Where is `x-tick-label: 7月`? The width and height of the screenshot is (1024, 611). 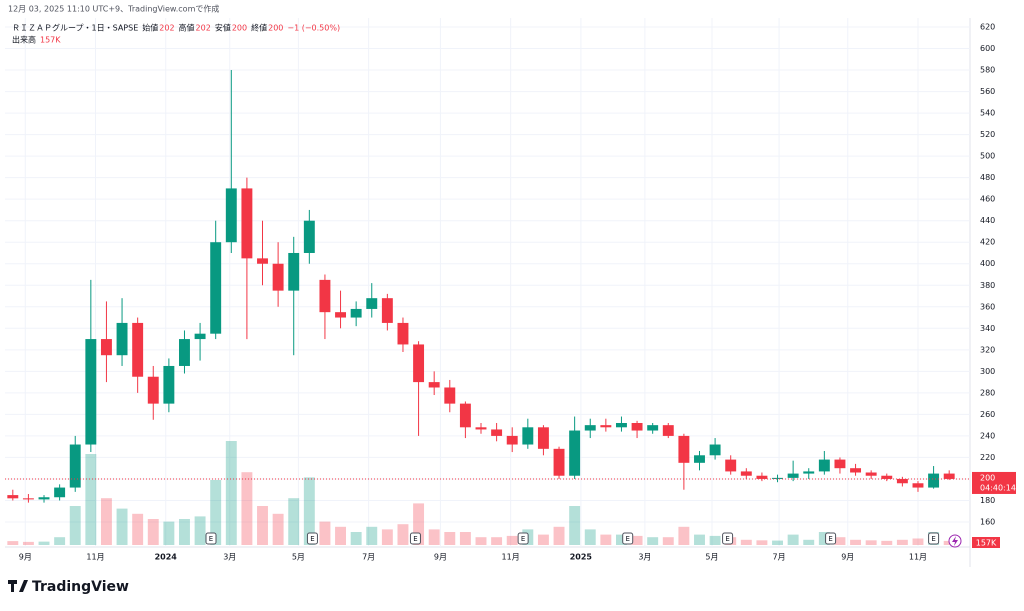
x-tick-label: 7月 is located at coordinates (368, 557).